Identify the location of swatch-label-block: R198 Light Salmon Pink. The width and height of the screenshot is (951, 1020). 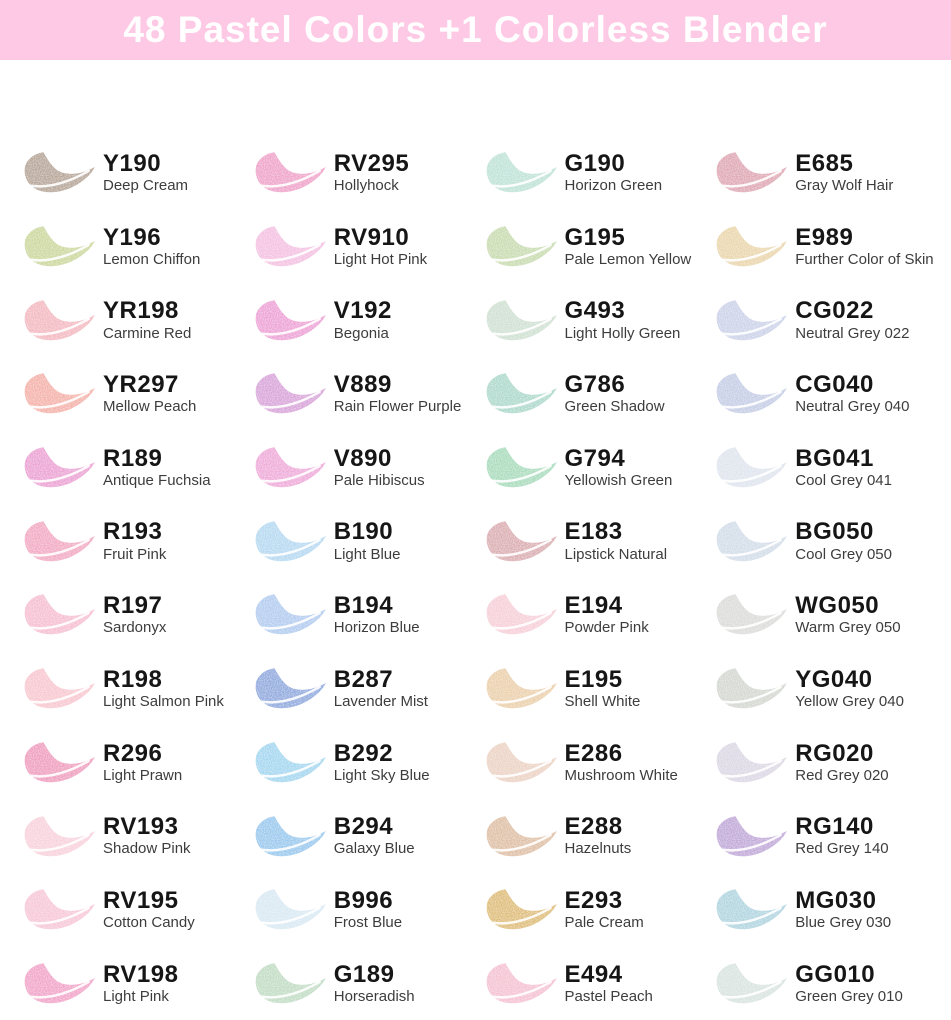
(163, 689).